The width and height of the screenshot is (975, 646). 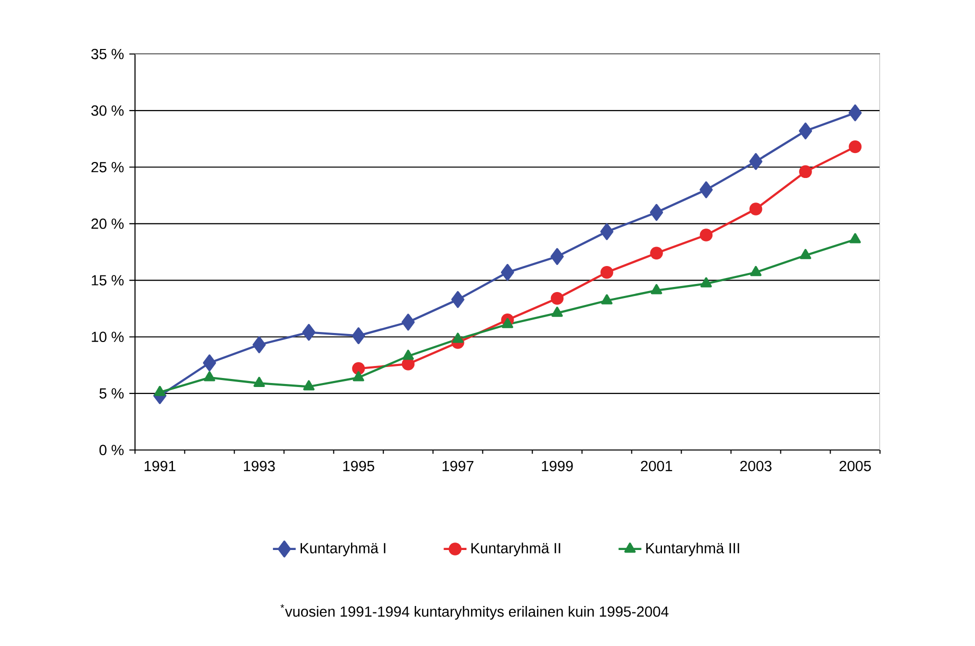 I want to click on y-tick-label: 15 %, so click(x=108, y=280).